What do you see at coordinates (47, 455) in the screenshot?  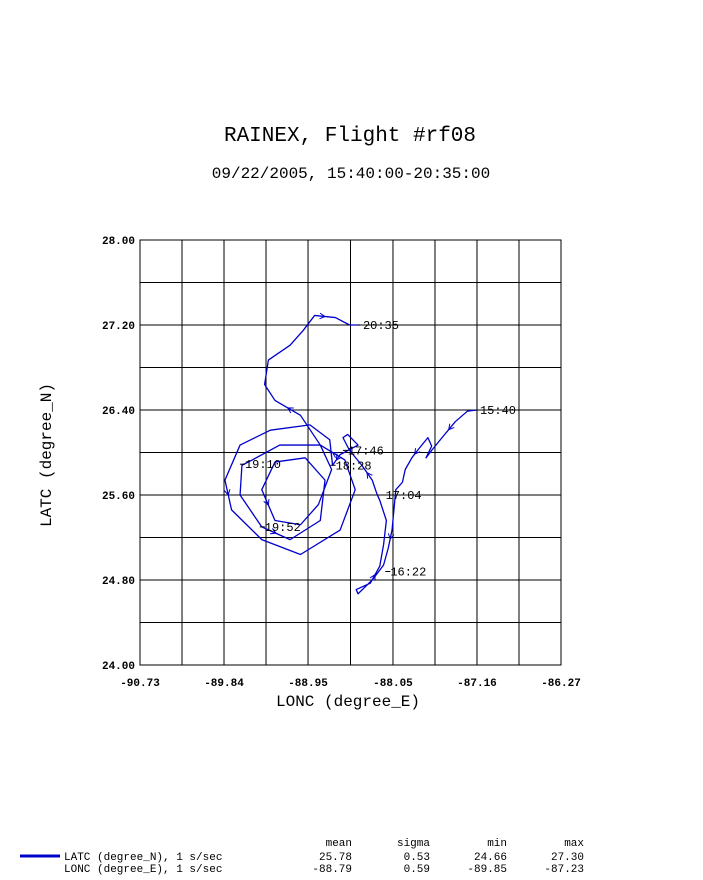 I see `y-axis-label: LATC (degree_N)` at bounding box center [47, 455].